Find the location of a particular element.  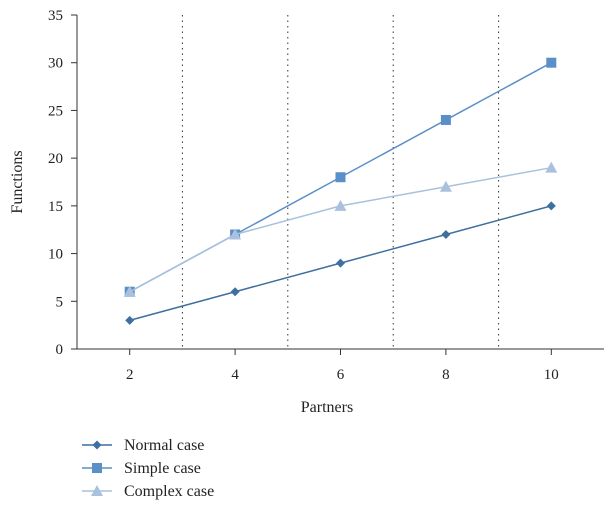

y-axis-label: Functions is located at coordinates (17, 181).